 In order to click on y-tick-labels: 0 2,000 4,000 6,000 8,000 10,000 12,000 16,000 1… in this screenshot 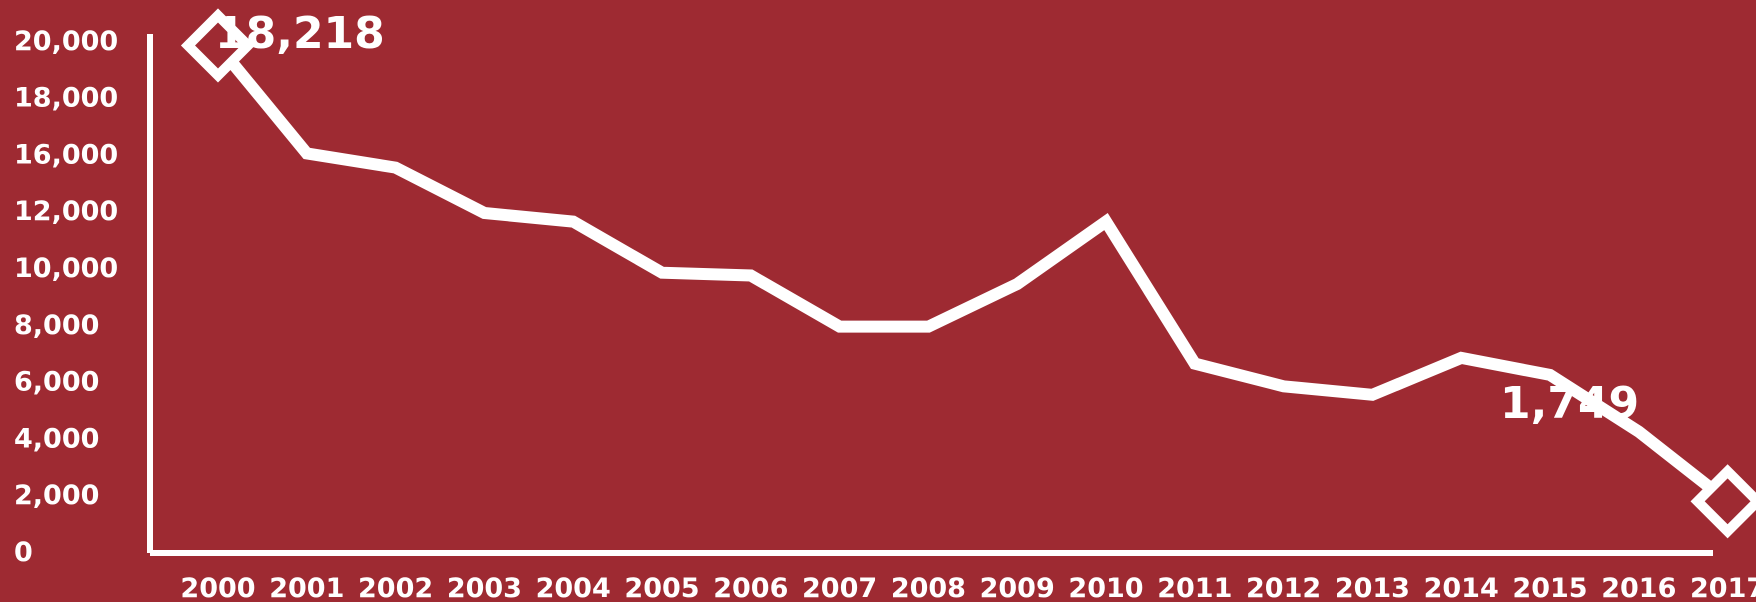, I will do `click(66, 297)`.